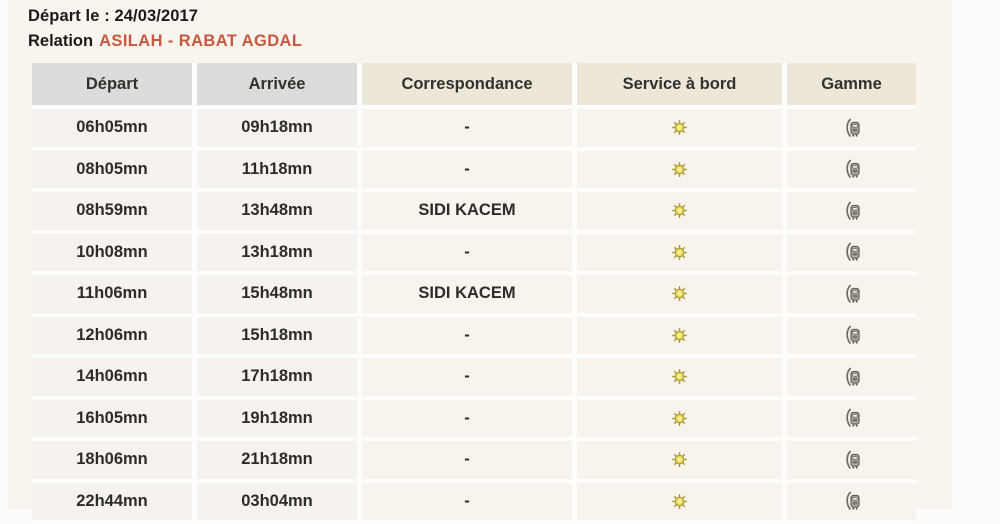  I want to click on table-row: 12h06mn 15h18mn -, so click(474, 335).